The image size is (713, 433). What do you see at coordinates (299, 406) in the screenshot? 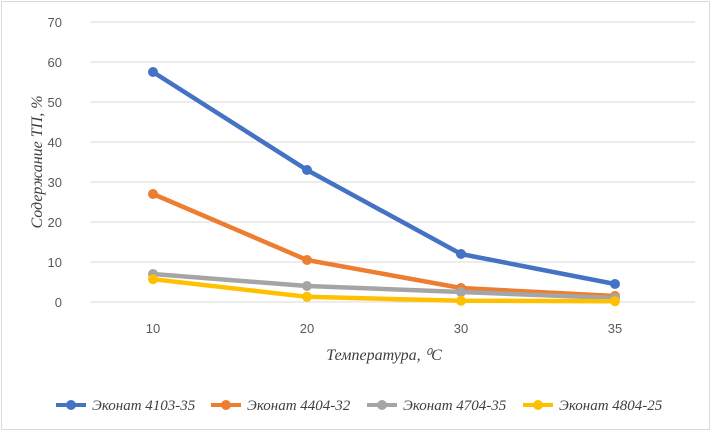
I see `legend-label: Эконат 4404-32` at bounding box center [299, 406].